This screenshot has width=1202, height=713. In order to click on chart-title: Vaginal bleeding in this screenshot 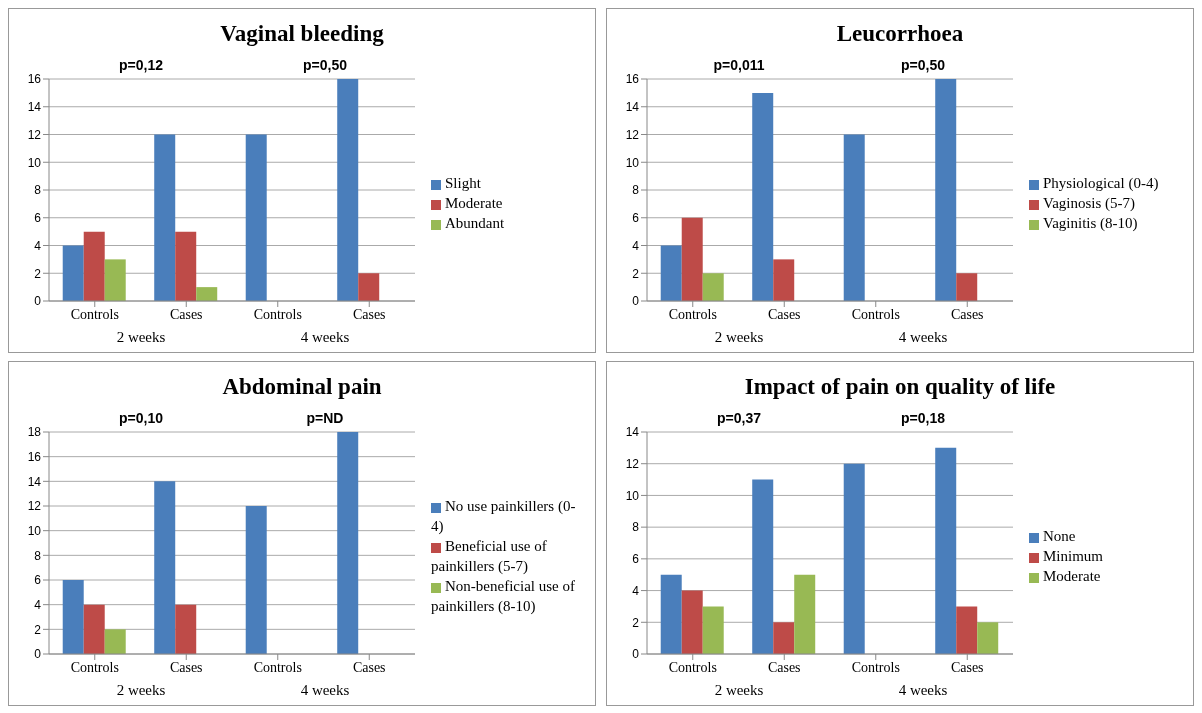, I will do `click(302, 34)`.